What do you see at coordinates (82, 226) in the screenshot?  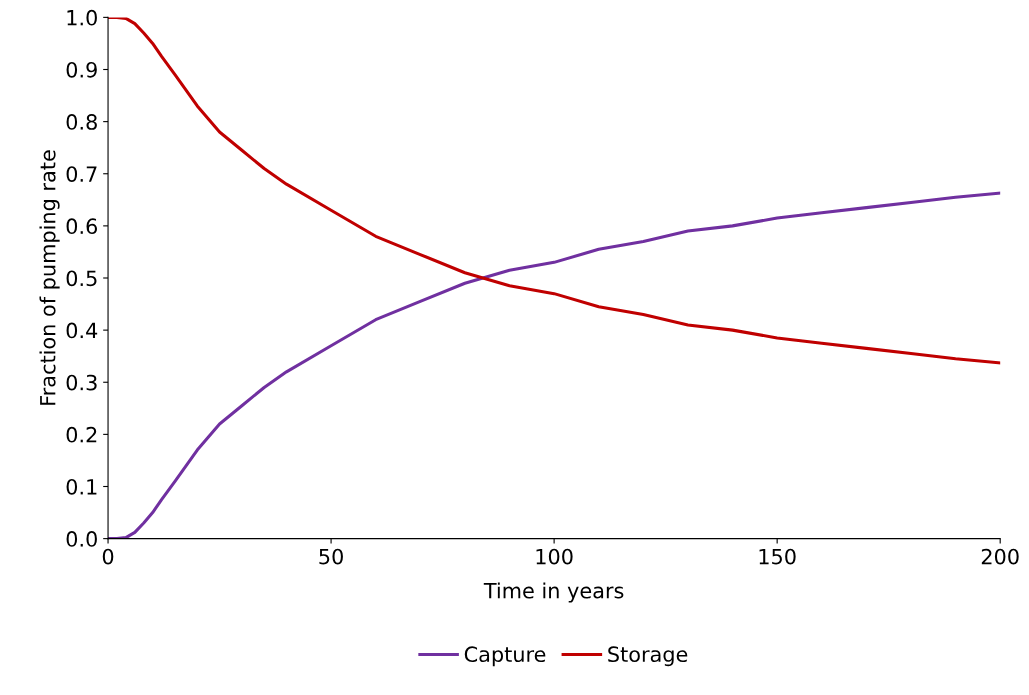 I see `y-tick-label: 0.6` at bounding box center [82, 226].